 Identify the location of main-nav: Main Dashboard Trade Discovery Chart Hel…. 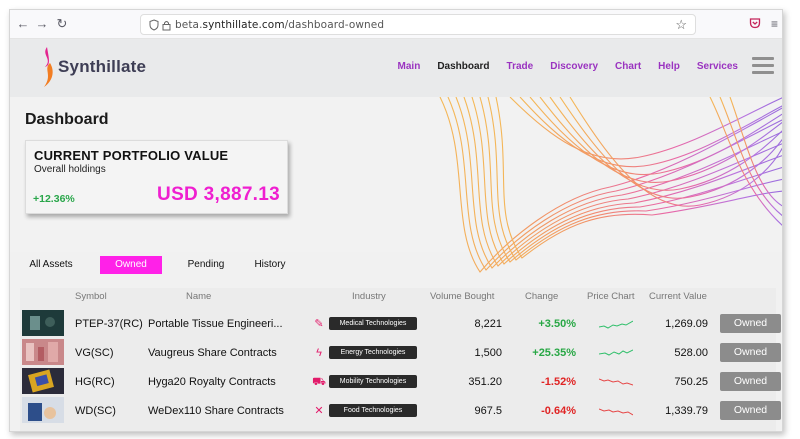
(559, 66).